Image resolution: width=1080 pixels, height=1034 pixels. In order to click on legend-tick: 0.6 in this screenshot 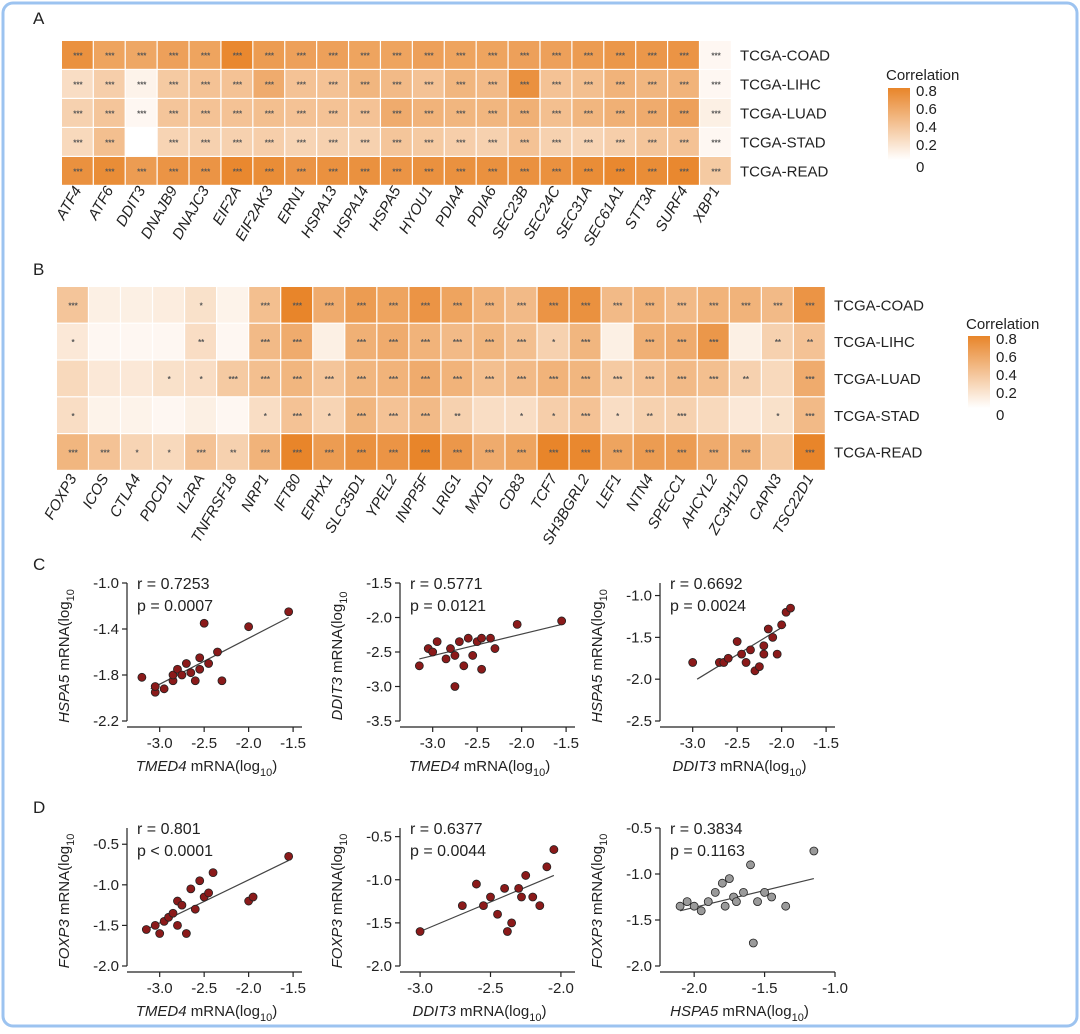, I will do `click(1006, 357)`.